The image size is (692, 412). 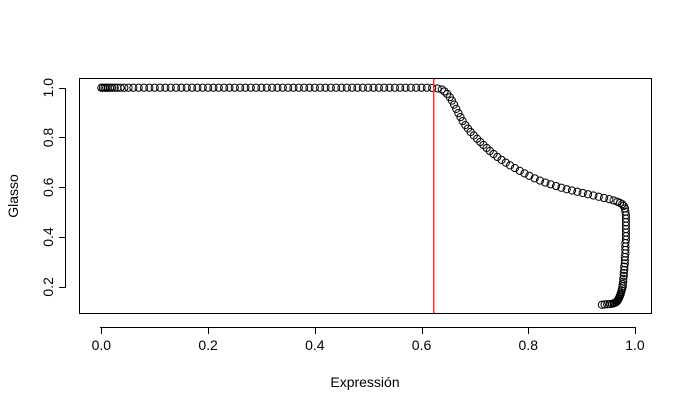 What do you see at coordinates (48, 138) in the screenshot?
I see `y-tick-label: 0.8` at bounding box center [48, 138].